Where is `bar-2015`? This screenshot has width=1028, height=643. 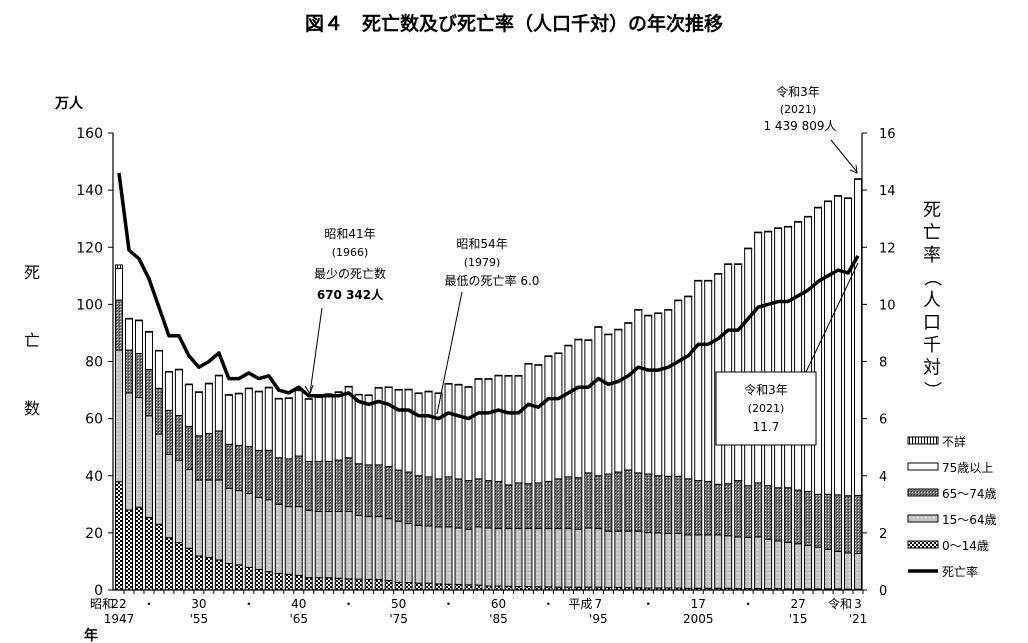
bar-2015 is located at coordinates (798, 406).